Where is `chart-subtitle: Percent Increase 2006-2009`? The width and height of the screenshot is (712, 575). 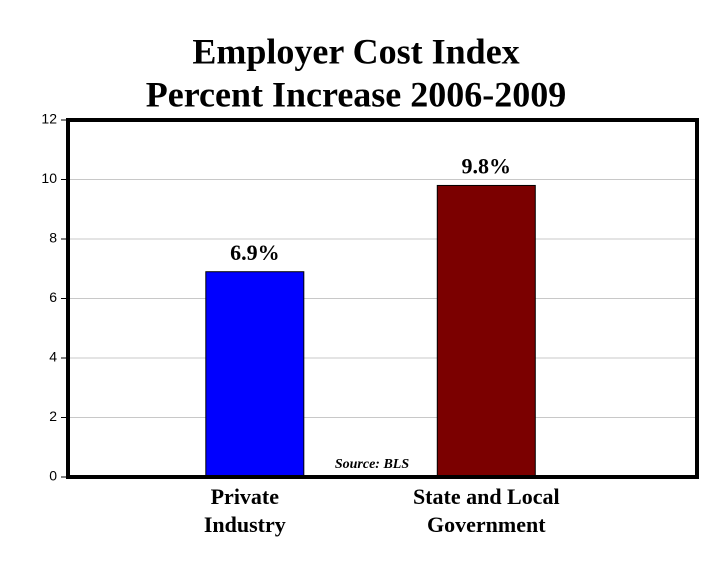 chart-subtitle: Percent Increase 2006-2009 is located at coordinates (356, 94).